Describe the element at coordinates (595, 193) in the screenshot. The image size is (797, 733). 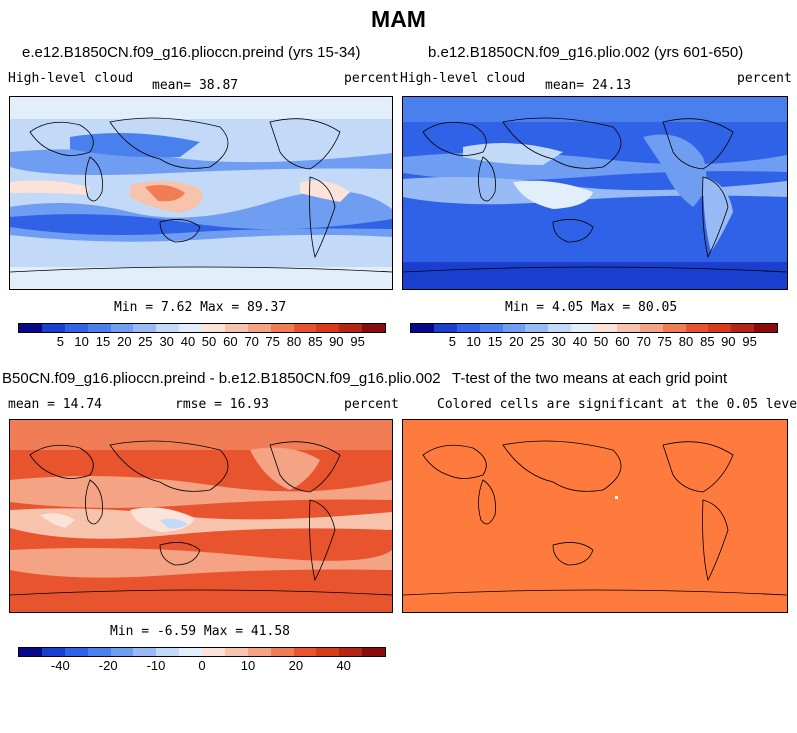
I see `panel-2-map-field` at that location.